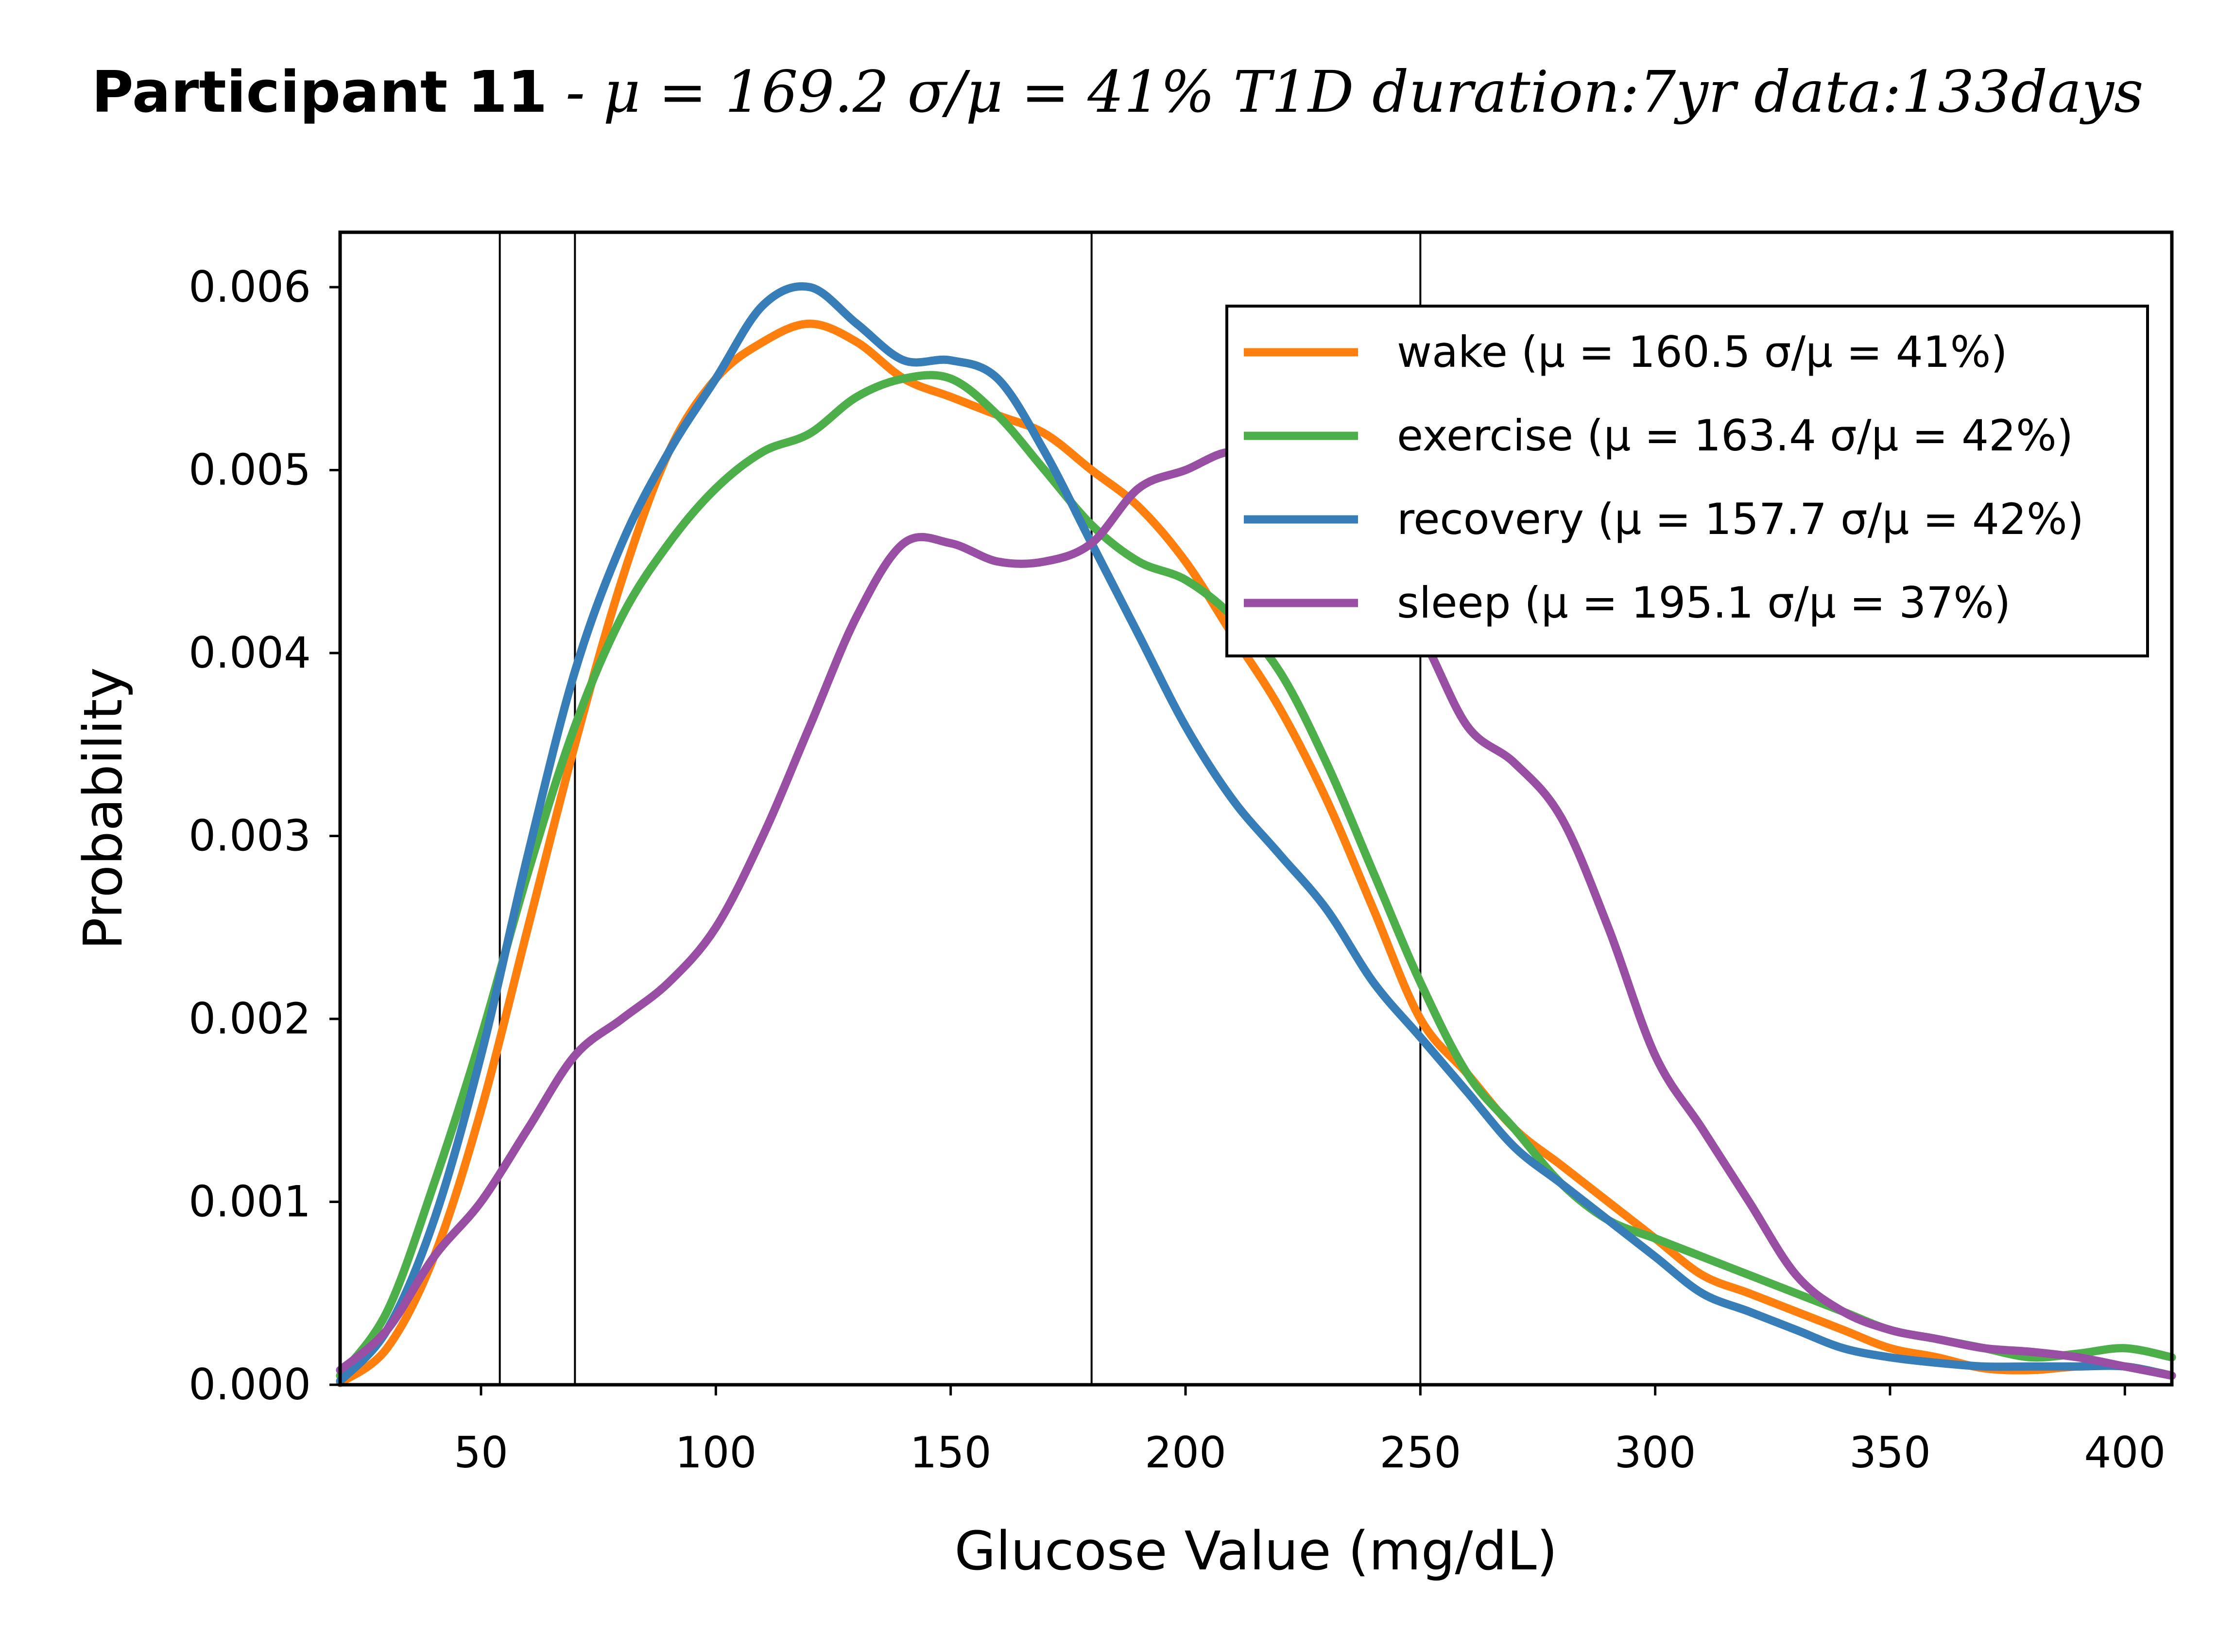 This screenshot has height=1652, width=2235. What do you see at coordinates (103, 808) in the screenshot?
I see `y-axis-label: Probability` at bounding box center [103, 808].